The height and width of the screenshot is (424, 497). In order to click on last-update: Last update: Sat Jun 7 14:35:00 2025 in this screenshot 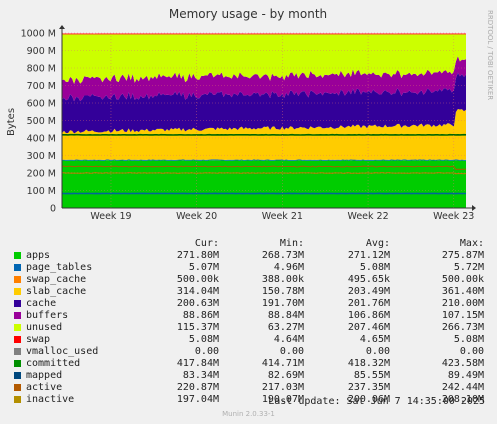, I will do `click(376, 401)`.